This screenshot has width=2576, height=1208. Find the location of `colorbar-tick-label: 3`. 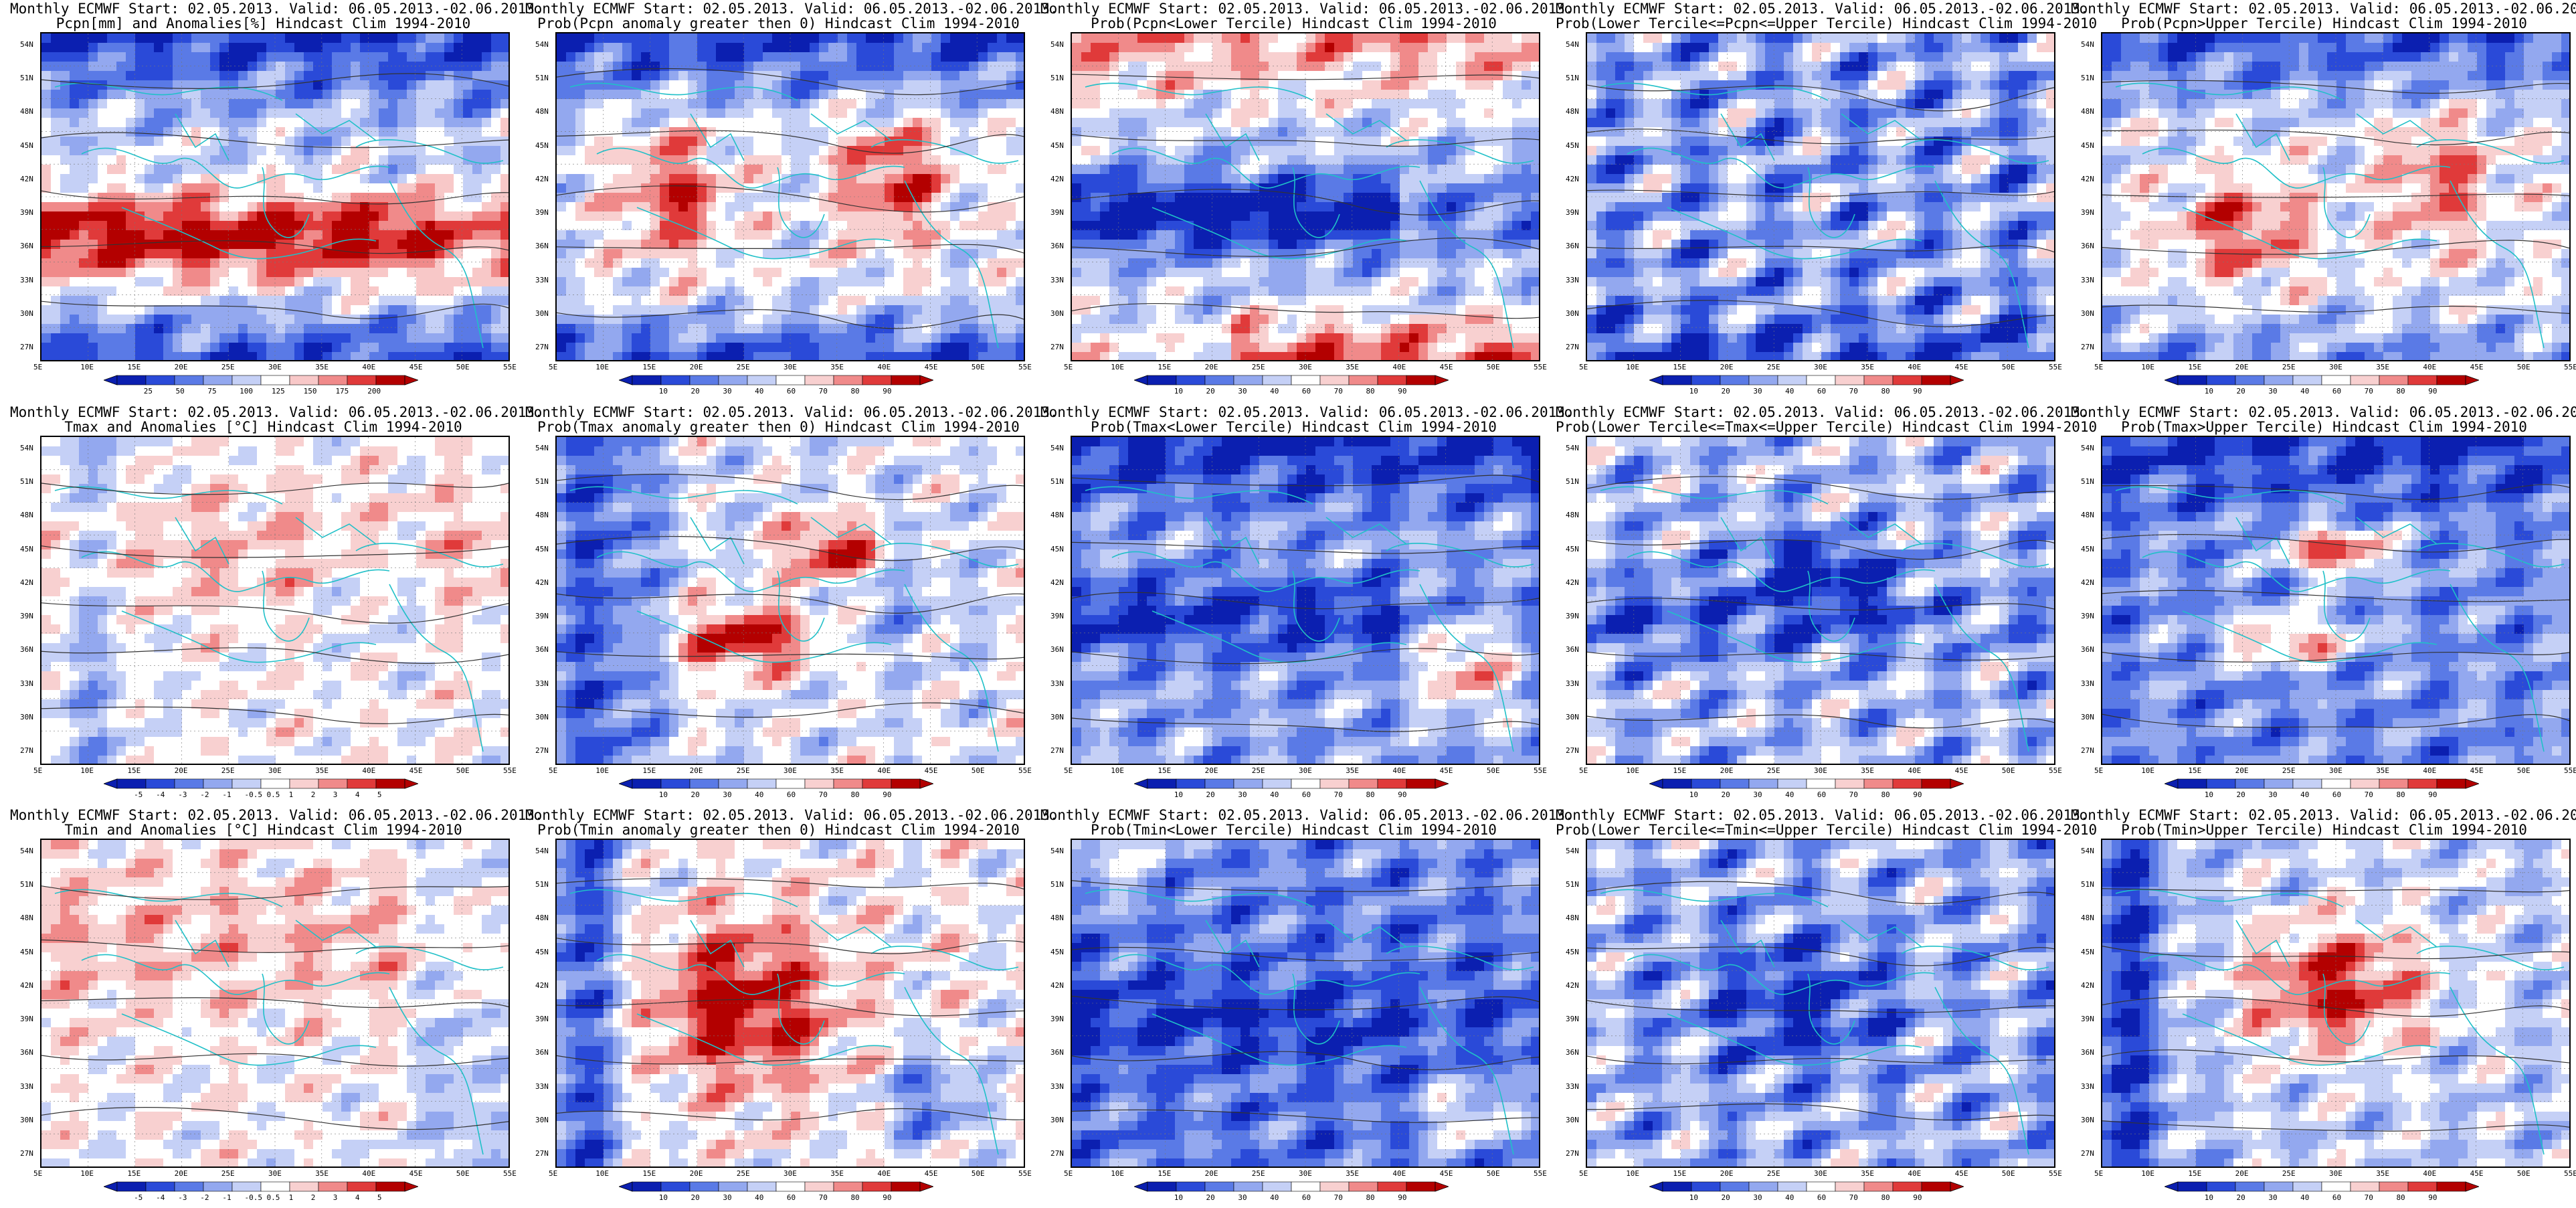

colorbar-tick-label: 3 is located at coordinates (335, 794).